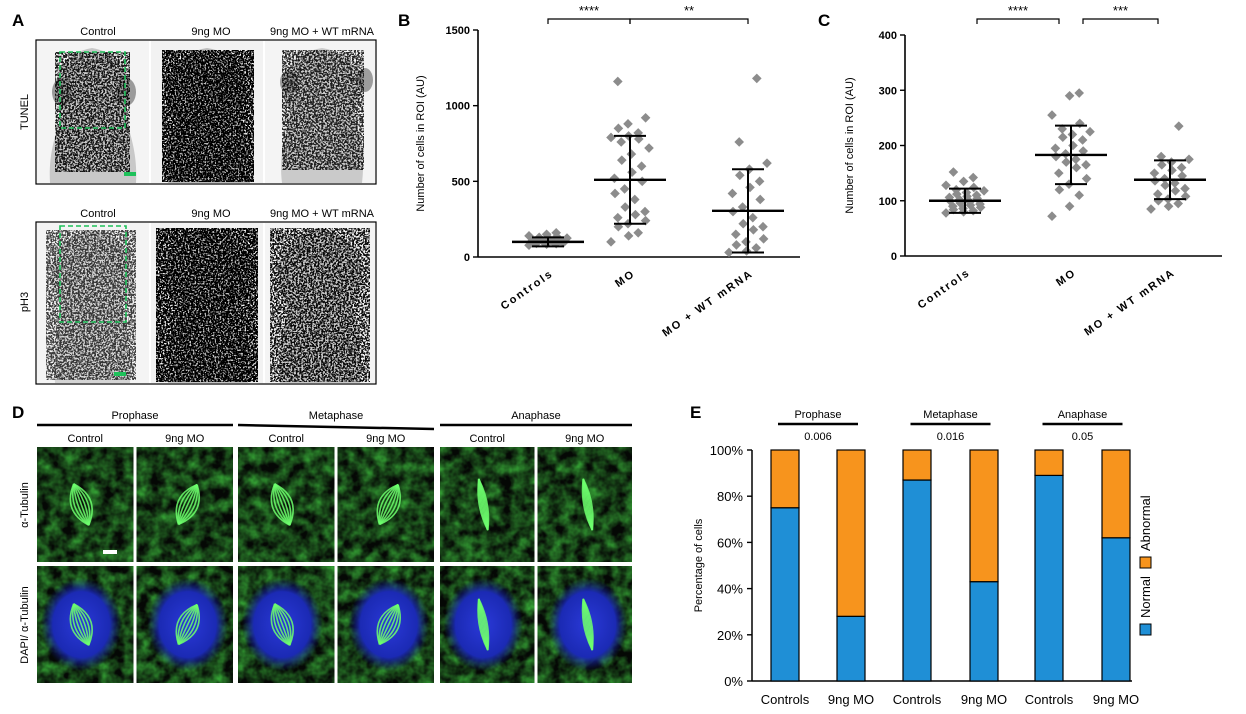  Describe the element at coordinates (1083, 415) in the screenshot. I see `group-phase-label: Anaphase` at that location.